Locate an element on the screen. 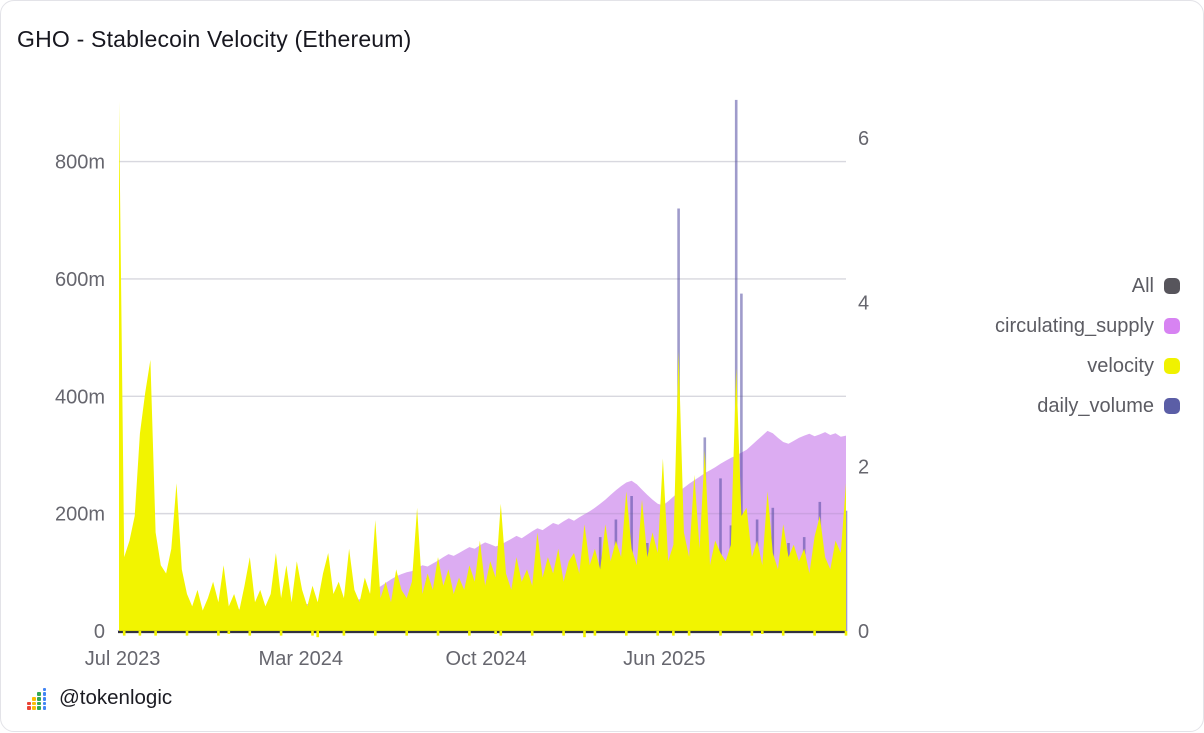  legend-item-all: All is located at coordinates (1087, 286).